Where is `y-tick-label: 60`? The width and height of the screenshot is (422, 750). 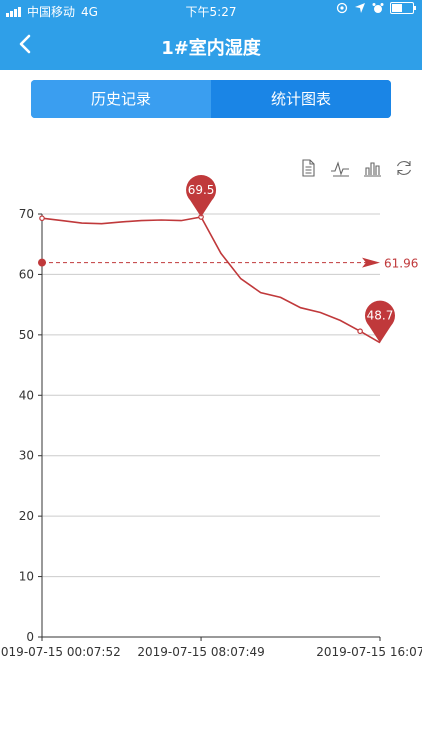 y-tick-label: 60 is located at coordinates (26, 274).